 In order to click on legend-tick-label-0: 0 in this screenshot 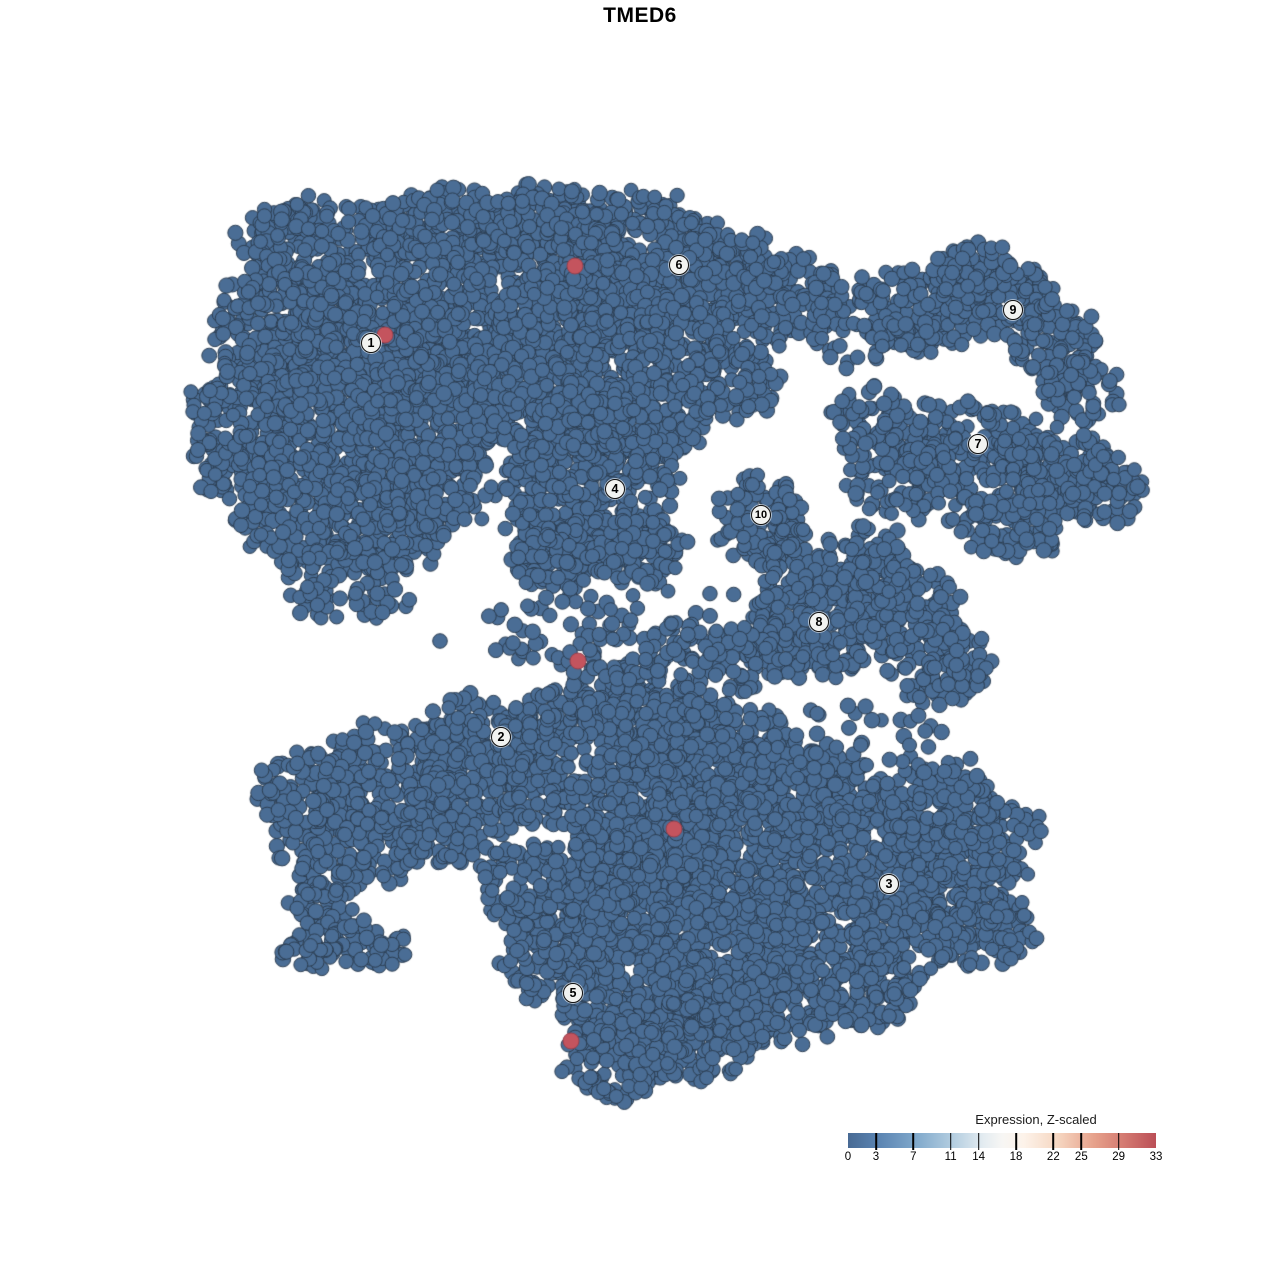, I will do `click(848, 1157)`.